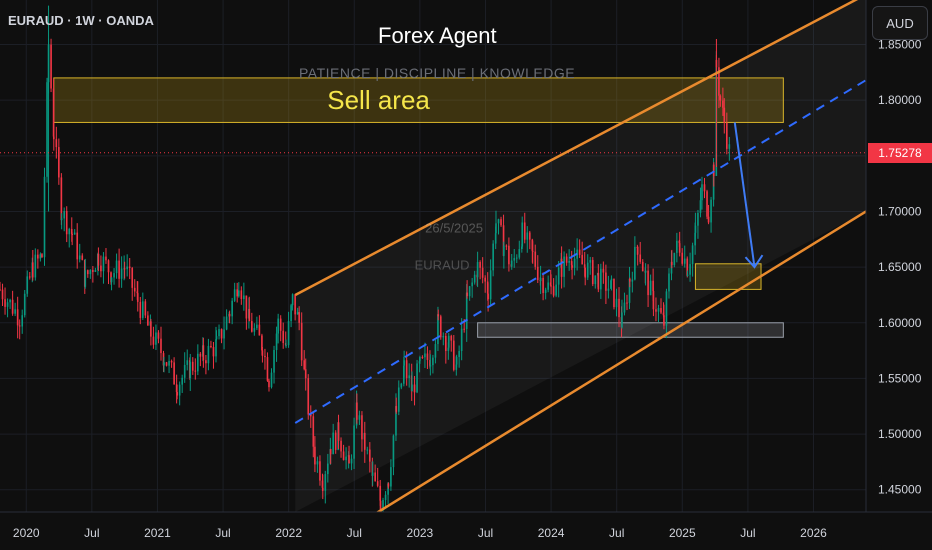  I want to click on x-tick-label: 2026, so click(813, 533).